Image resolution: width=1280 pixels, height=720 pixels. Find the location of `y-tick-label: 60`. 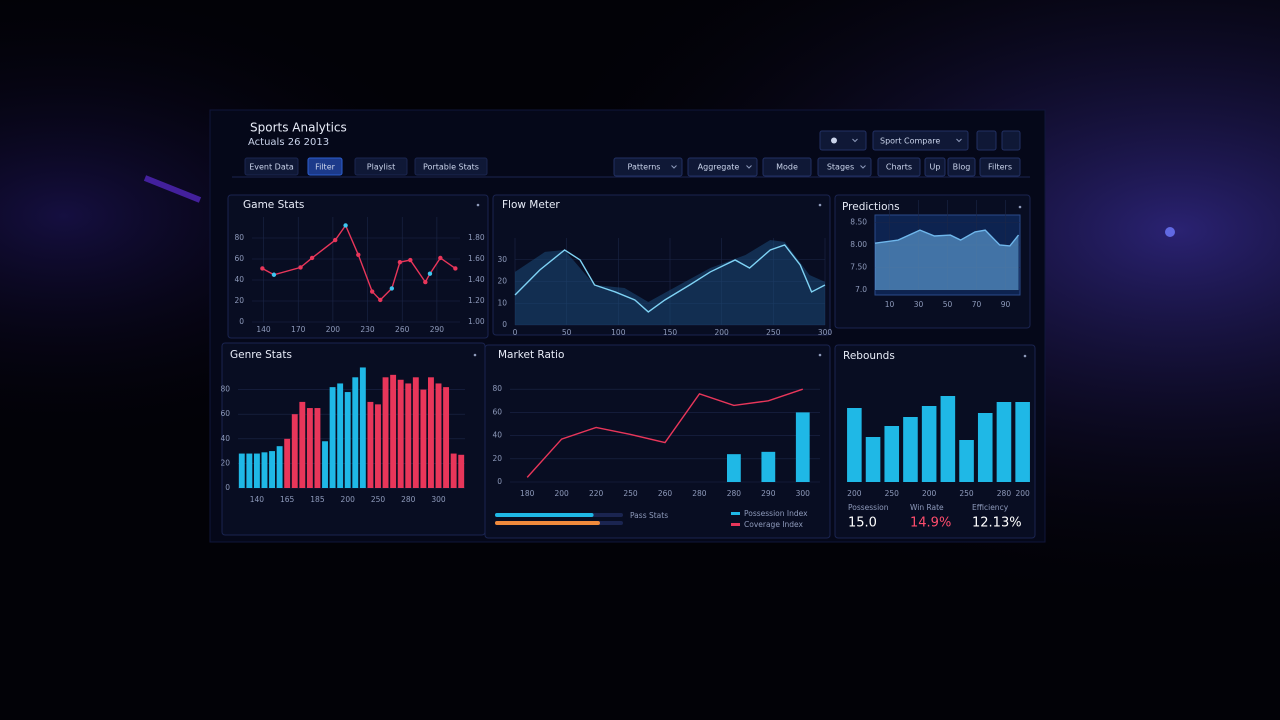

y-tick-label: 60 is located at coordinates (239, 258).